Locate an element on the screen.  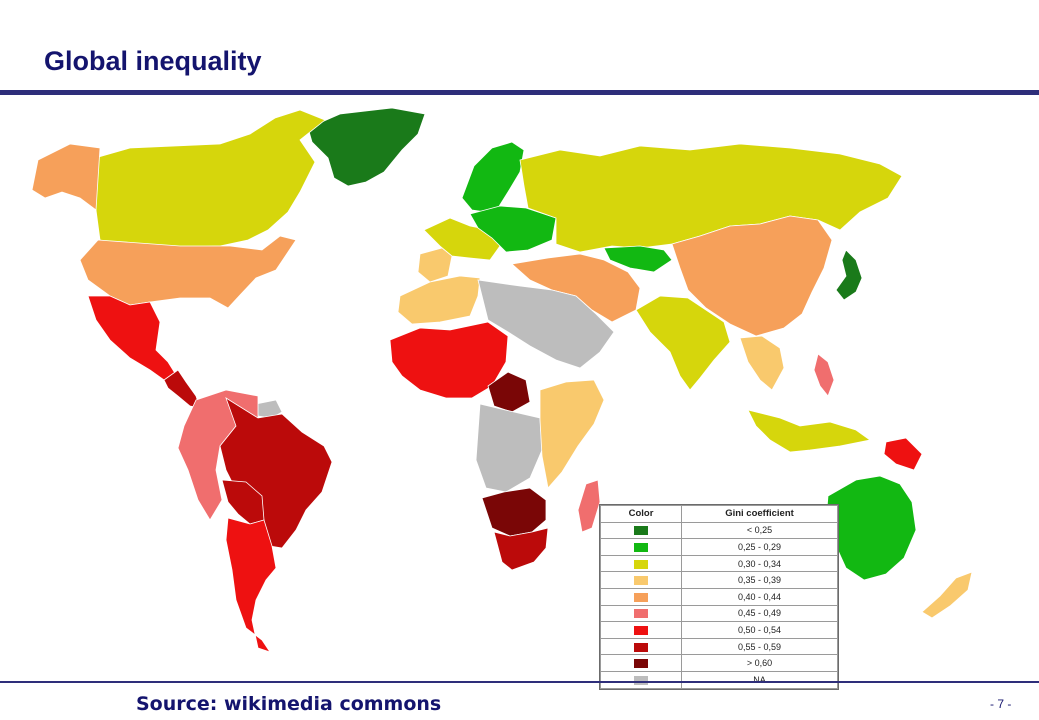
legend-range: < 0,25 is located at coordinates (759, 530).